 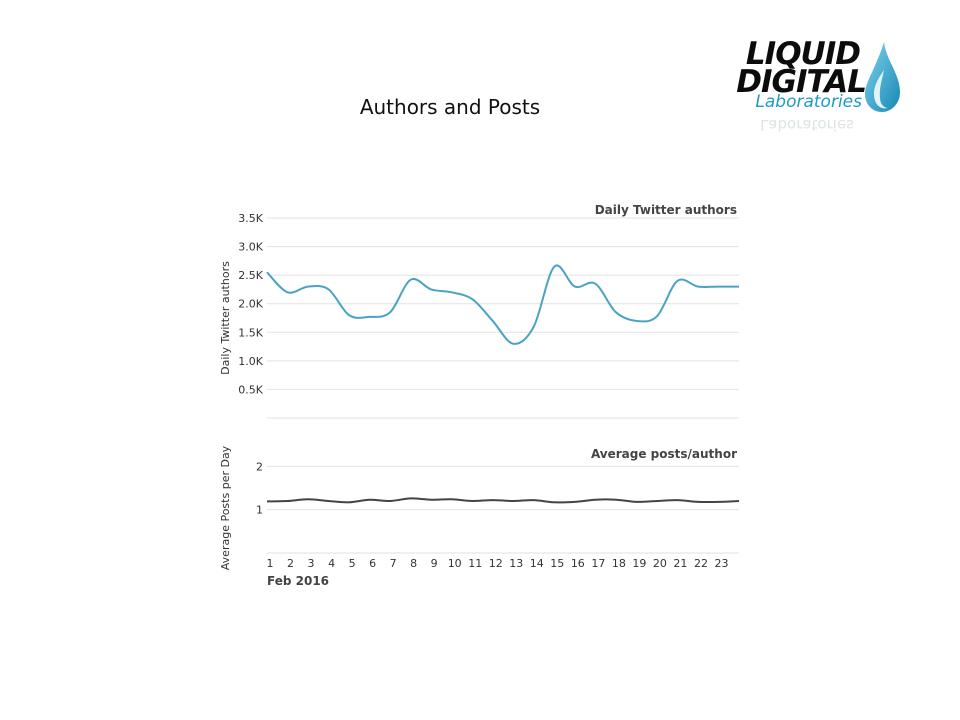 I want to click on x-tick-label: 23, so click(x=721, y=563).